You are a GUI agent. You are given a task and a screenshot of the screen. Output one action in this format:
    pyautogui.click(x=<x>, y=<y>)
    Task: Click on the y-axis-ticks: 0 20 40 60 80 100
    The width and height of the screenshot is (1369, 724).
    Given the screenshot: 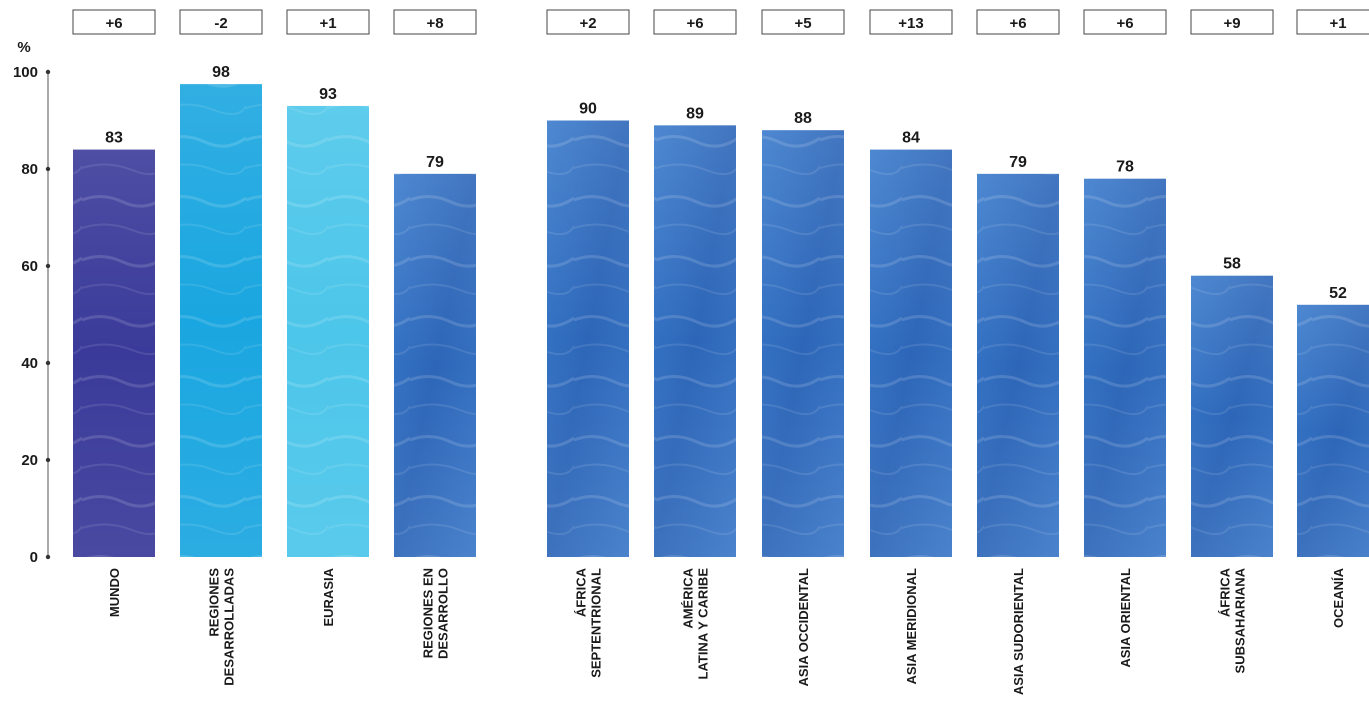 What is the action you would take?
    pyautogui.click(x=32, y=315)
    